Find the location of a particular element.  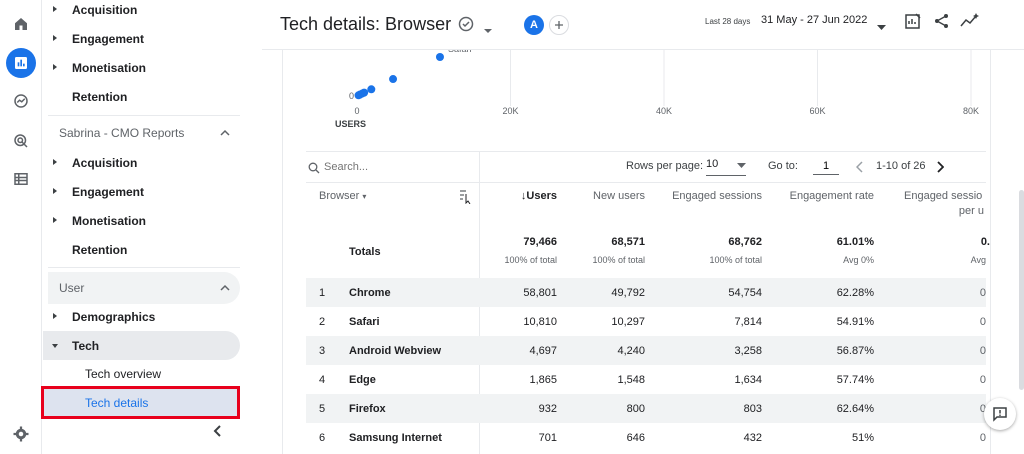

column-header-browser: Browser ▾ is located at coordinates (343, 196).